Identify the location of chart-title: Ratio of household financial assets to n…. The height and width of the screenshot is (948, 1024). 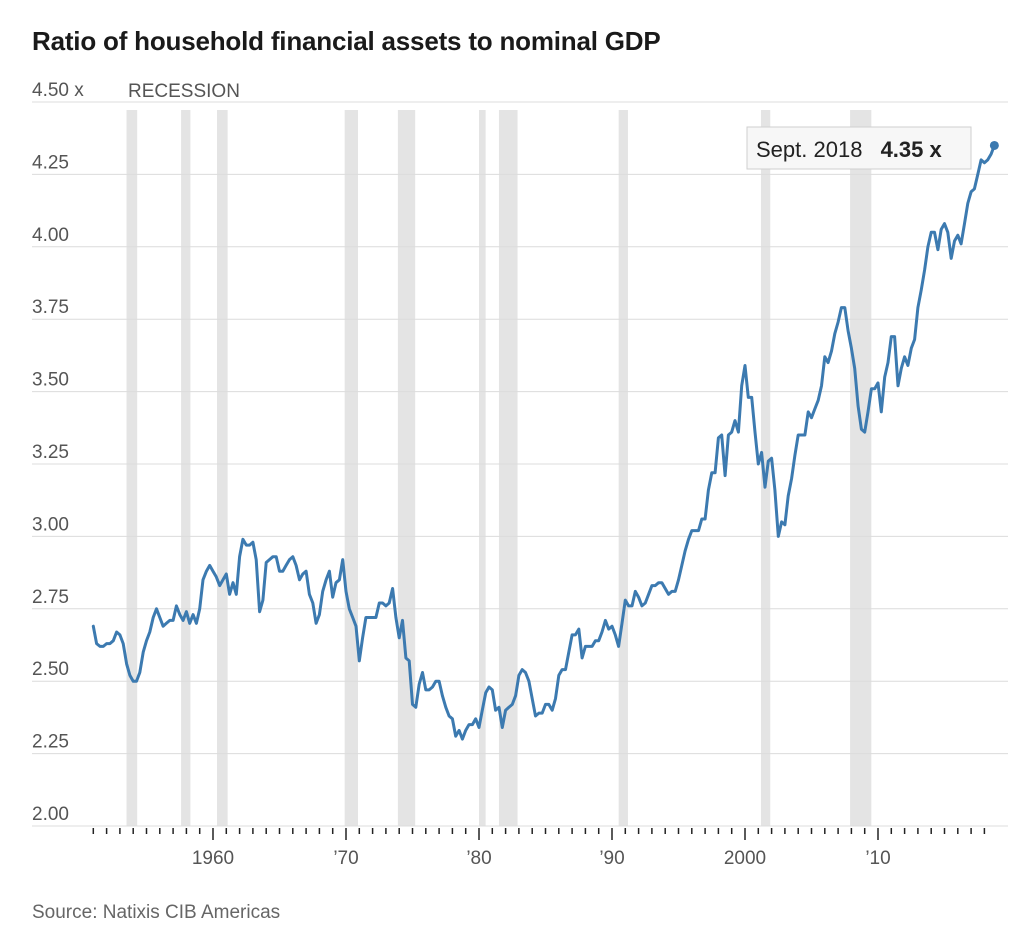
(346, 41).